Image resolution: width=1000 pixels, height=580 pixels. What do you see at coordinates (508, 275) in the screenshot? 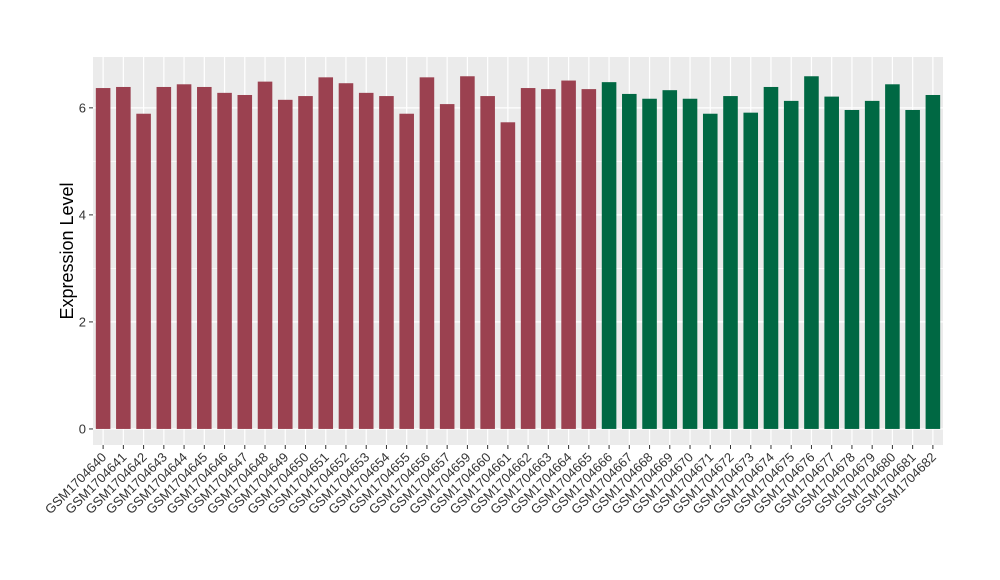
I see `bar-GSM1704661` at bounding box center [508, 275].